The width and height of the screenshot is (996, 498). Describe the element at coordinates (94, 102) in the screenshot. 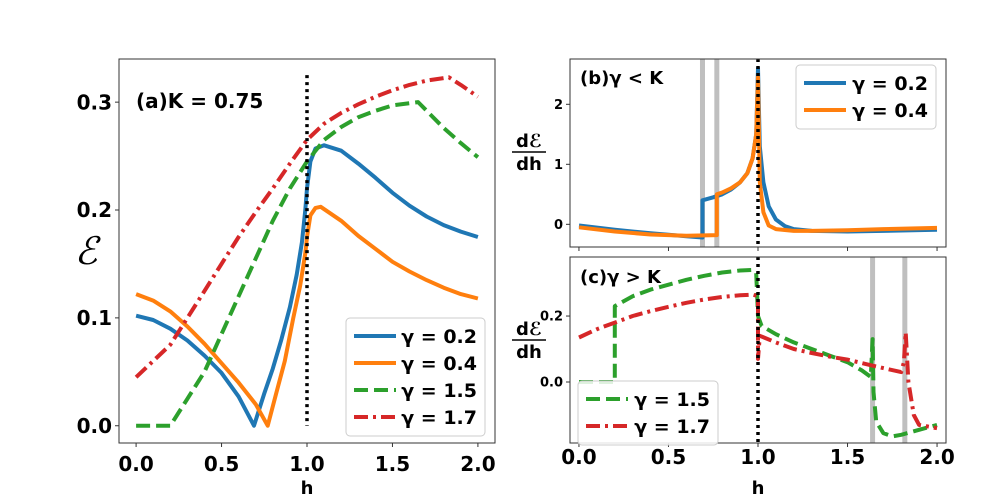

I see `y-tick-label: 0.3` at that location.